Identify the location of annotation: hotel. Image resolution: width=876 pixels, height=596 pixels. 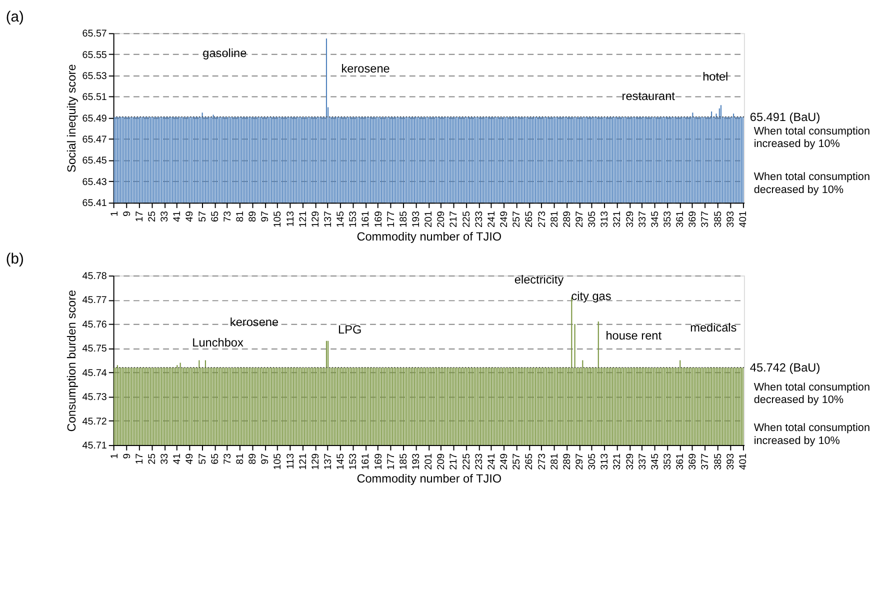
(715, 76).